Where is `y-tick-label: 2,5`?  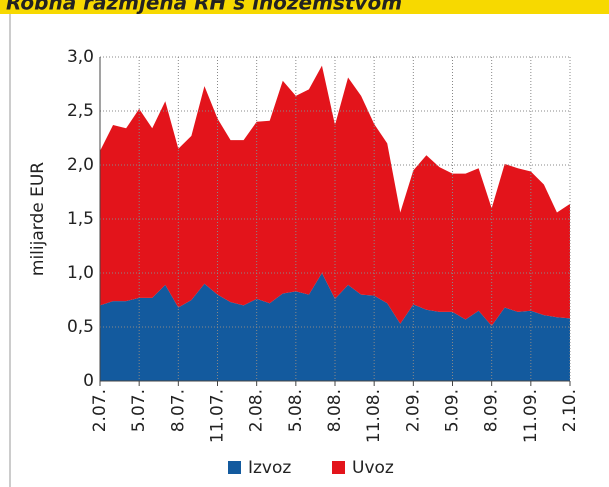 y-tick-label: 2,5 is located at coordinates (80, 111).